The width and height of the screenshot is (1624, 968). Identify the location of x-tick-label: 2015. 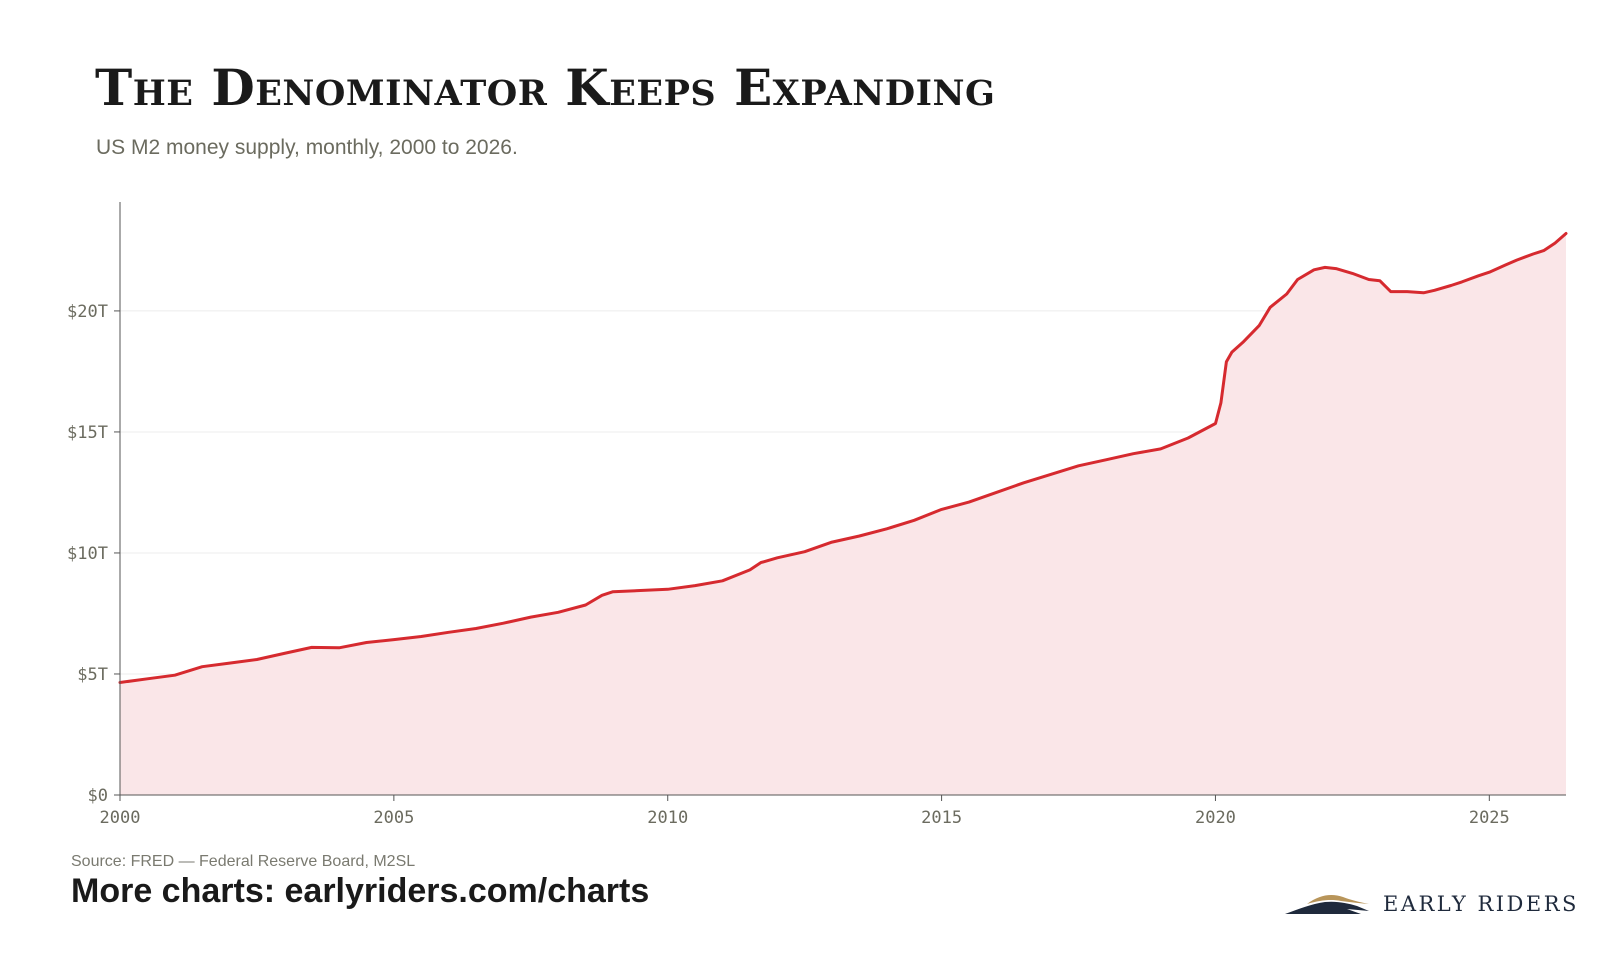
(941, 818).